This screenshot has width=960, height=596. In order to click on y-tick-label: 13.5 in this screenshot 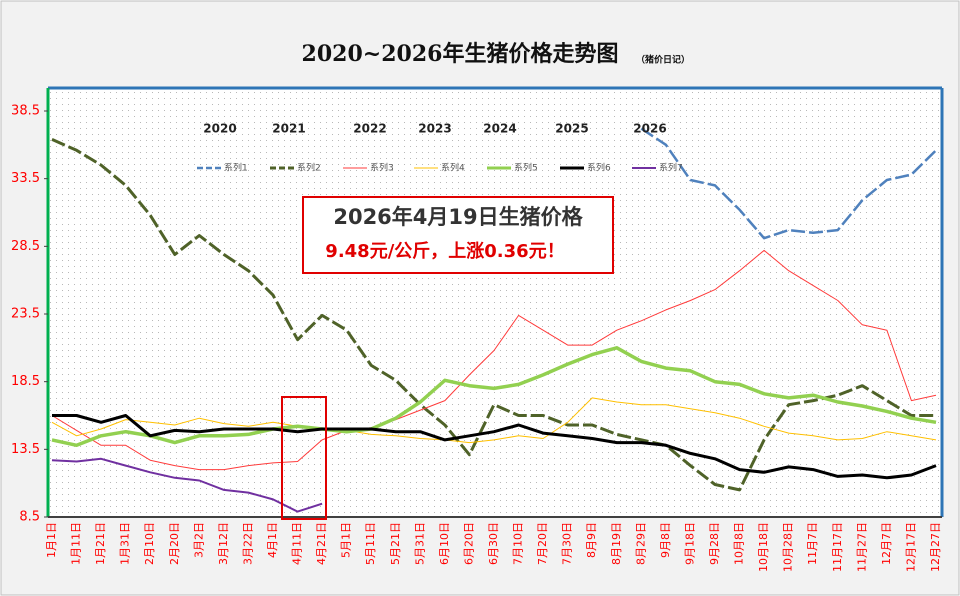, I will do `click(25, 449)`.